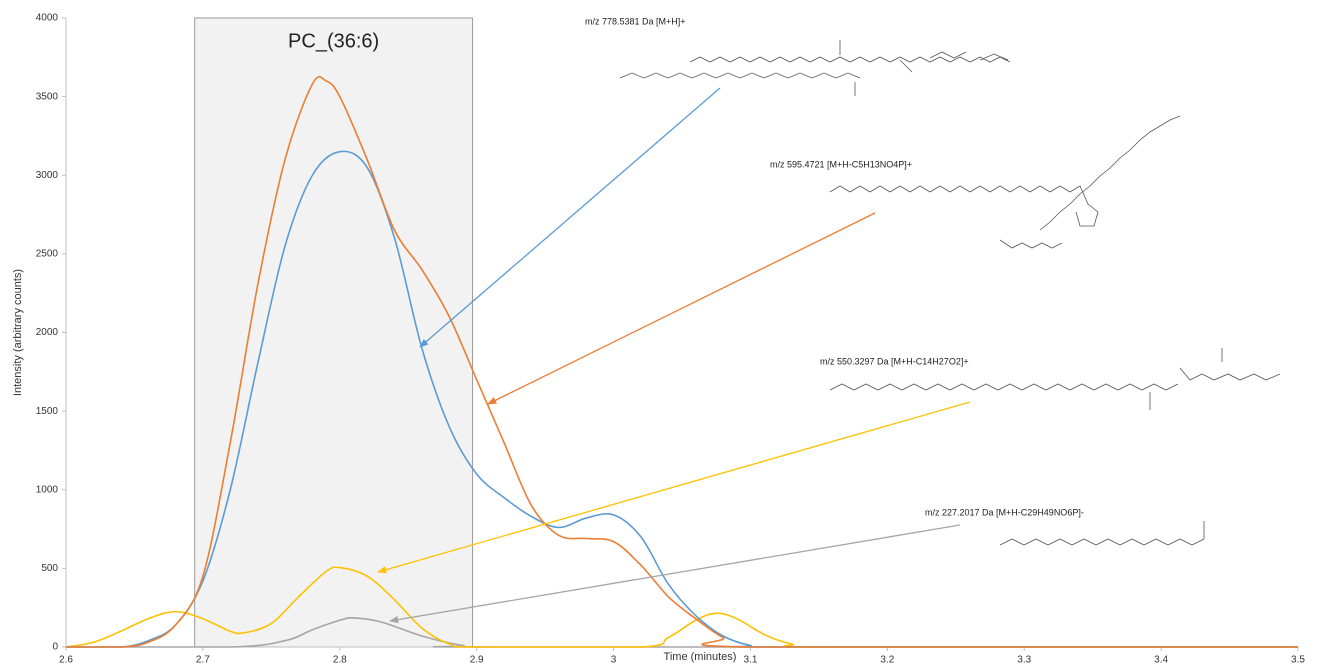 The width and height of the screenshot is (1320, 669). What do you see at coordinates (55, 647) in the screenshot?
I see `y-tick-label: 0` at bounding box center [55, 647].